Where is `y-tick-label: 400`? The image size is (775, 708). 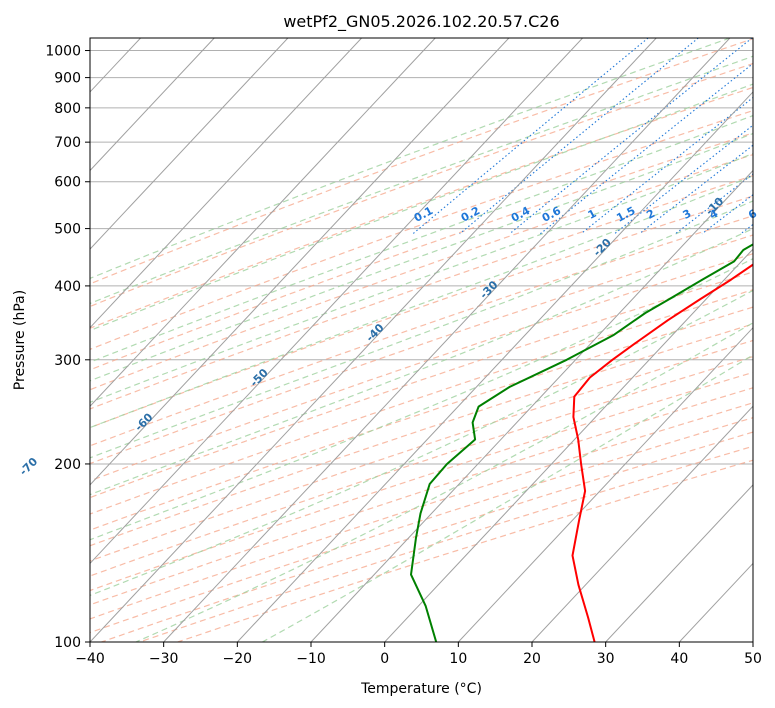 y-tick-label: 400 is located at coordinates (67, 287).